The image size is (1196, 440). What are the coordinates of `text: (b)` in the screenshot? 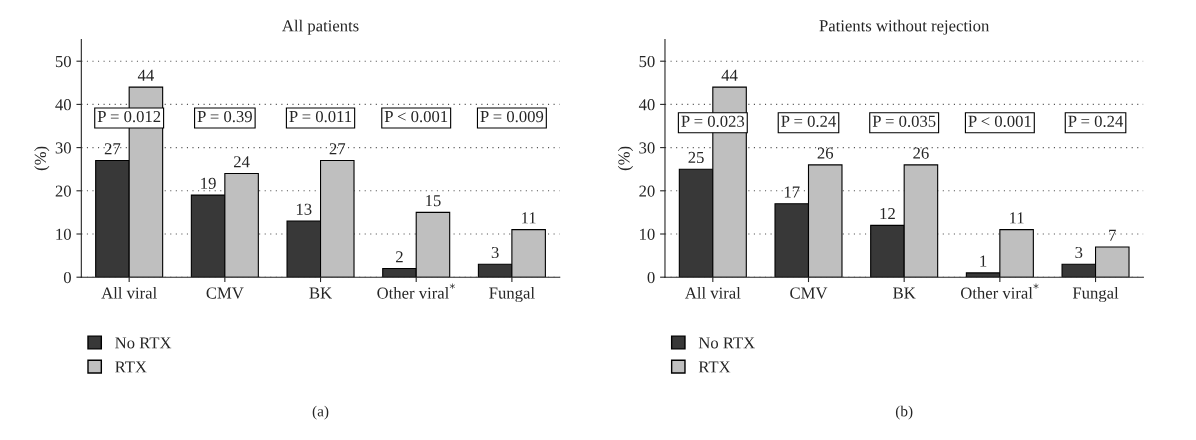 It's located at (904, 412).